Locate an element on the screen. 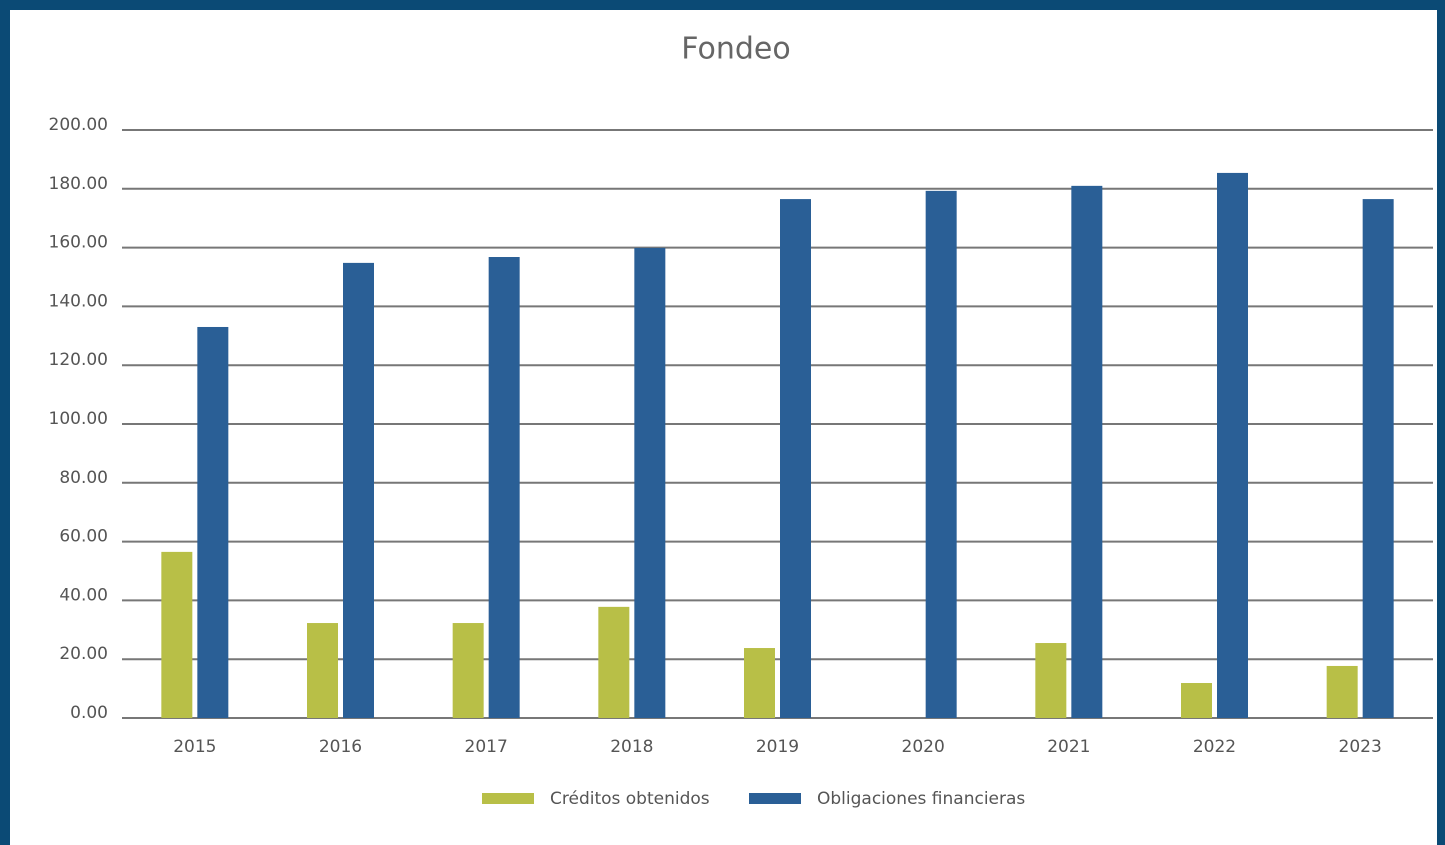 Image resolution: width=1445 pixels, height=845 pixels. x-tick-label: 2023 is located at coordinates (1360, 747).